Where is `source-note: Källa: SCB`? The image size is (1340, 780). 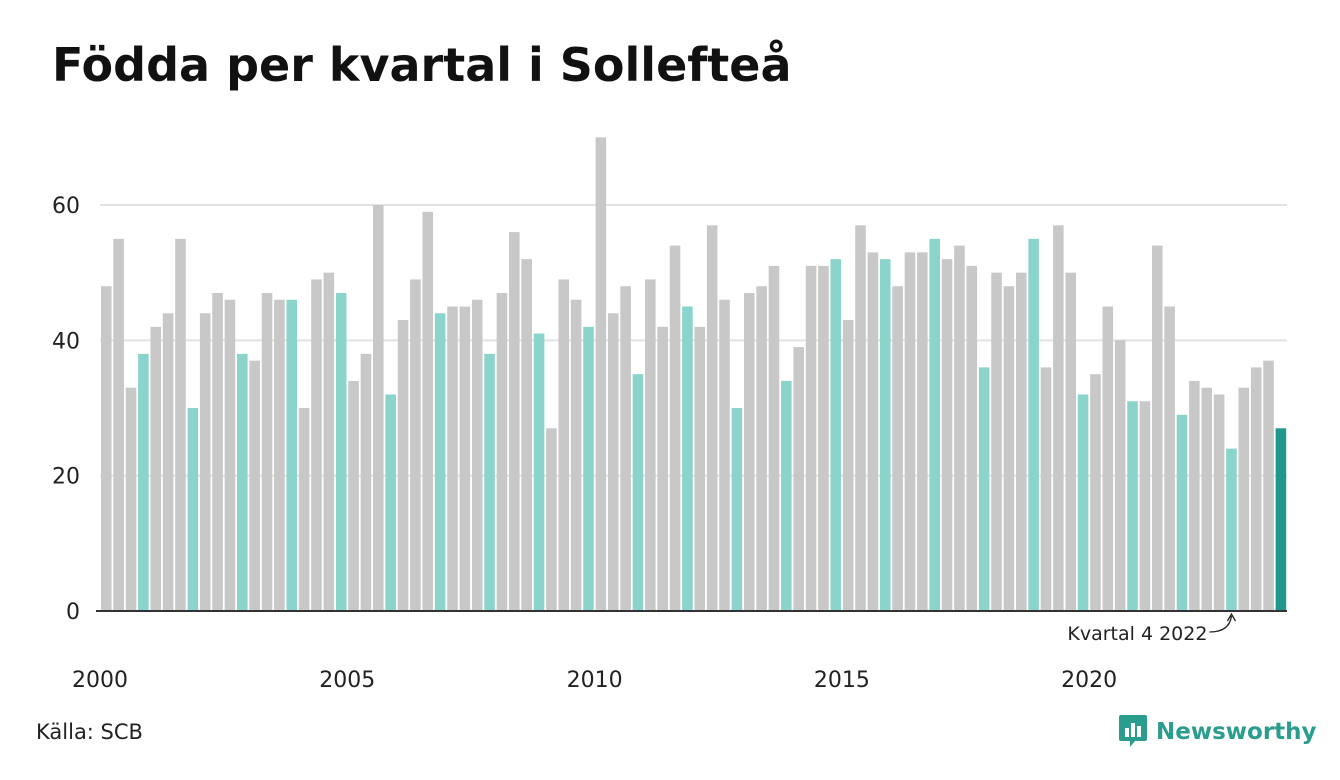
source-note: Källa: SCB is located at coordinates (89, 732).